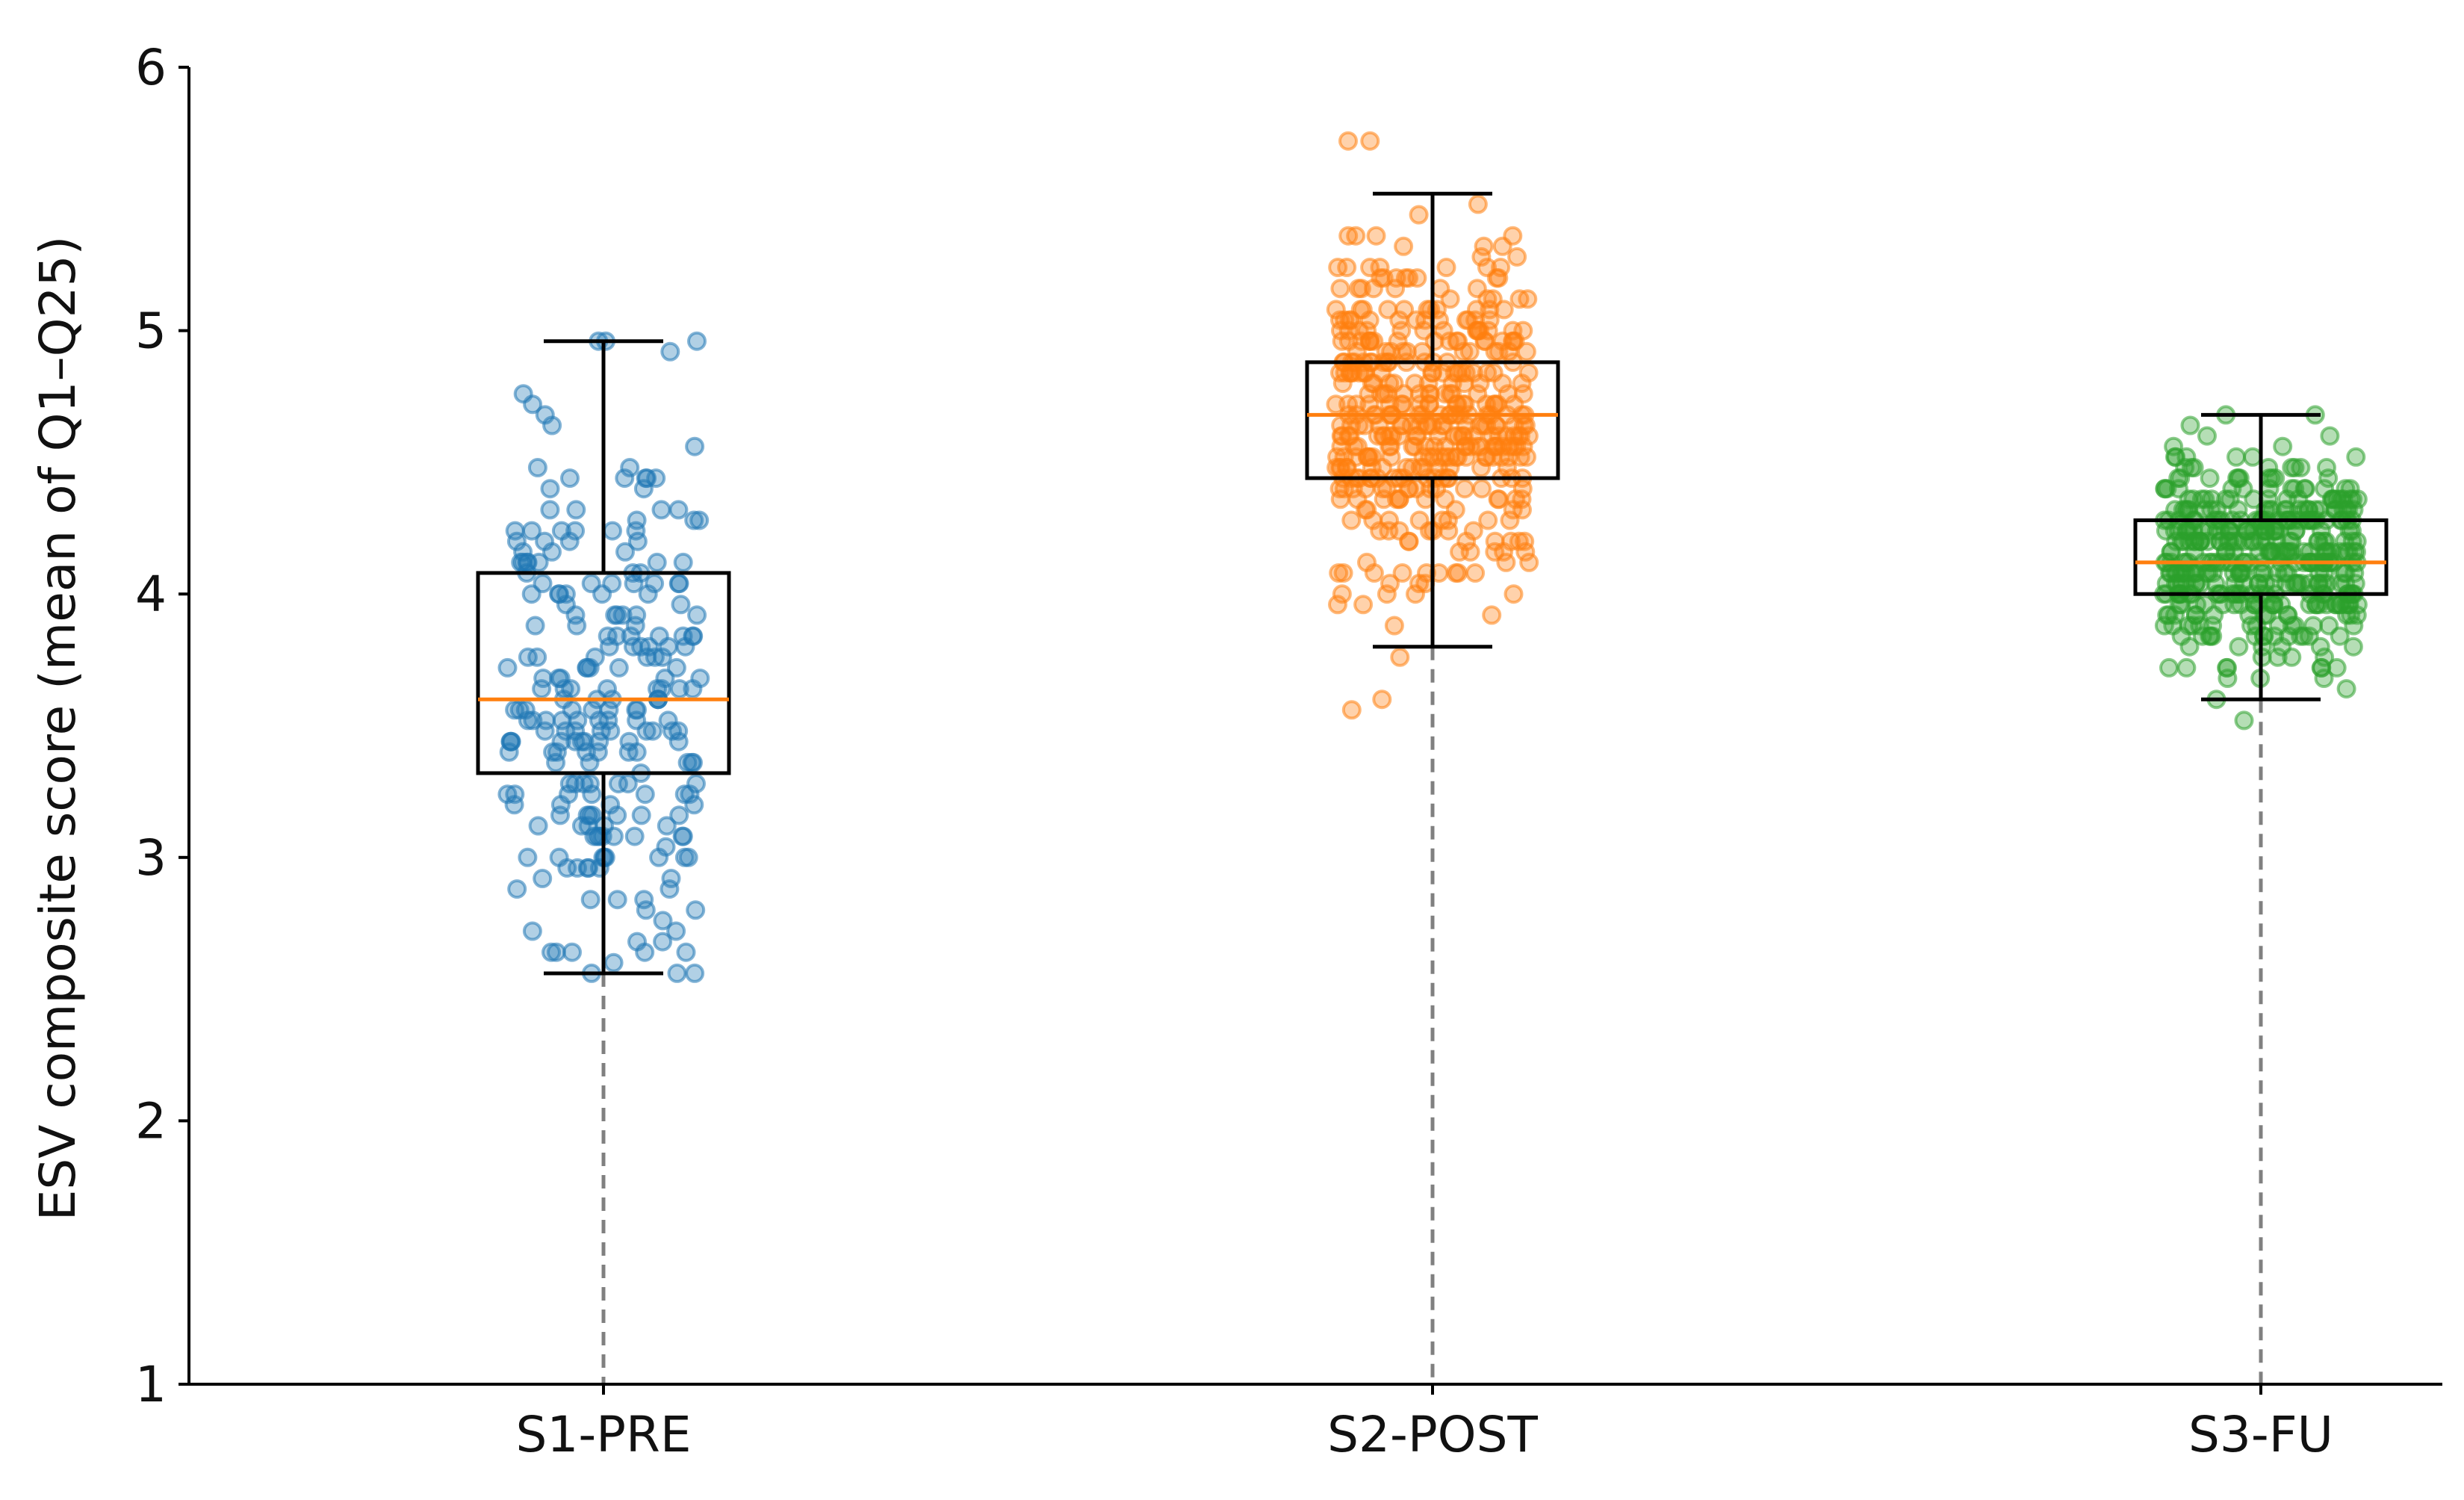  I want to click on box-iqr, so click(603, 673).